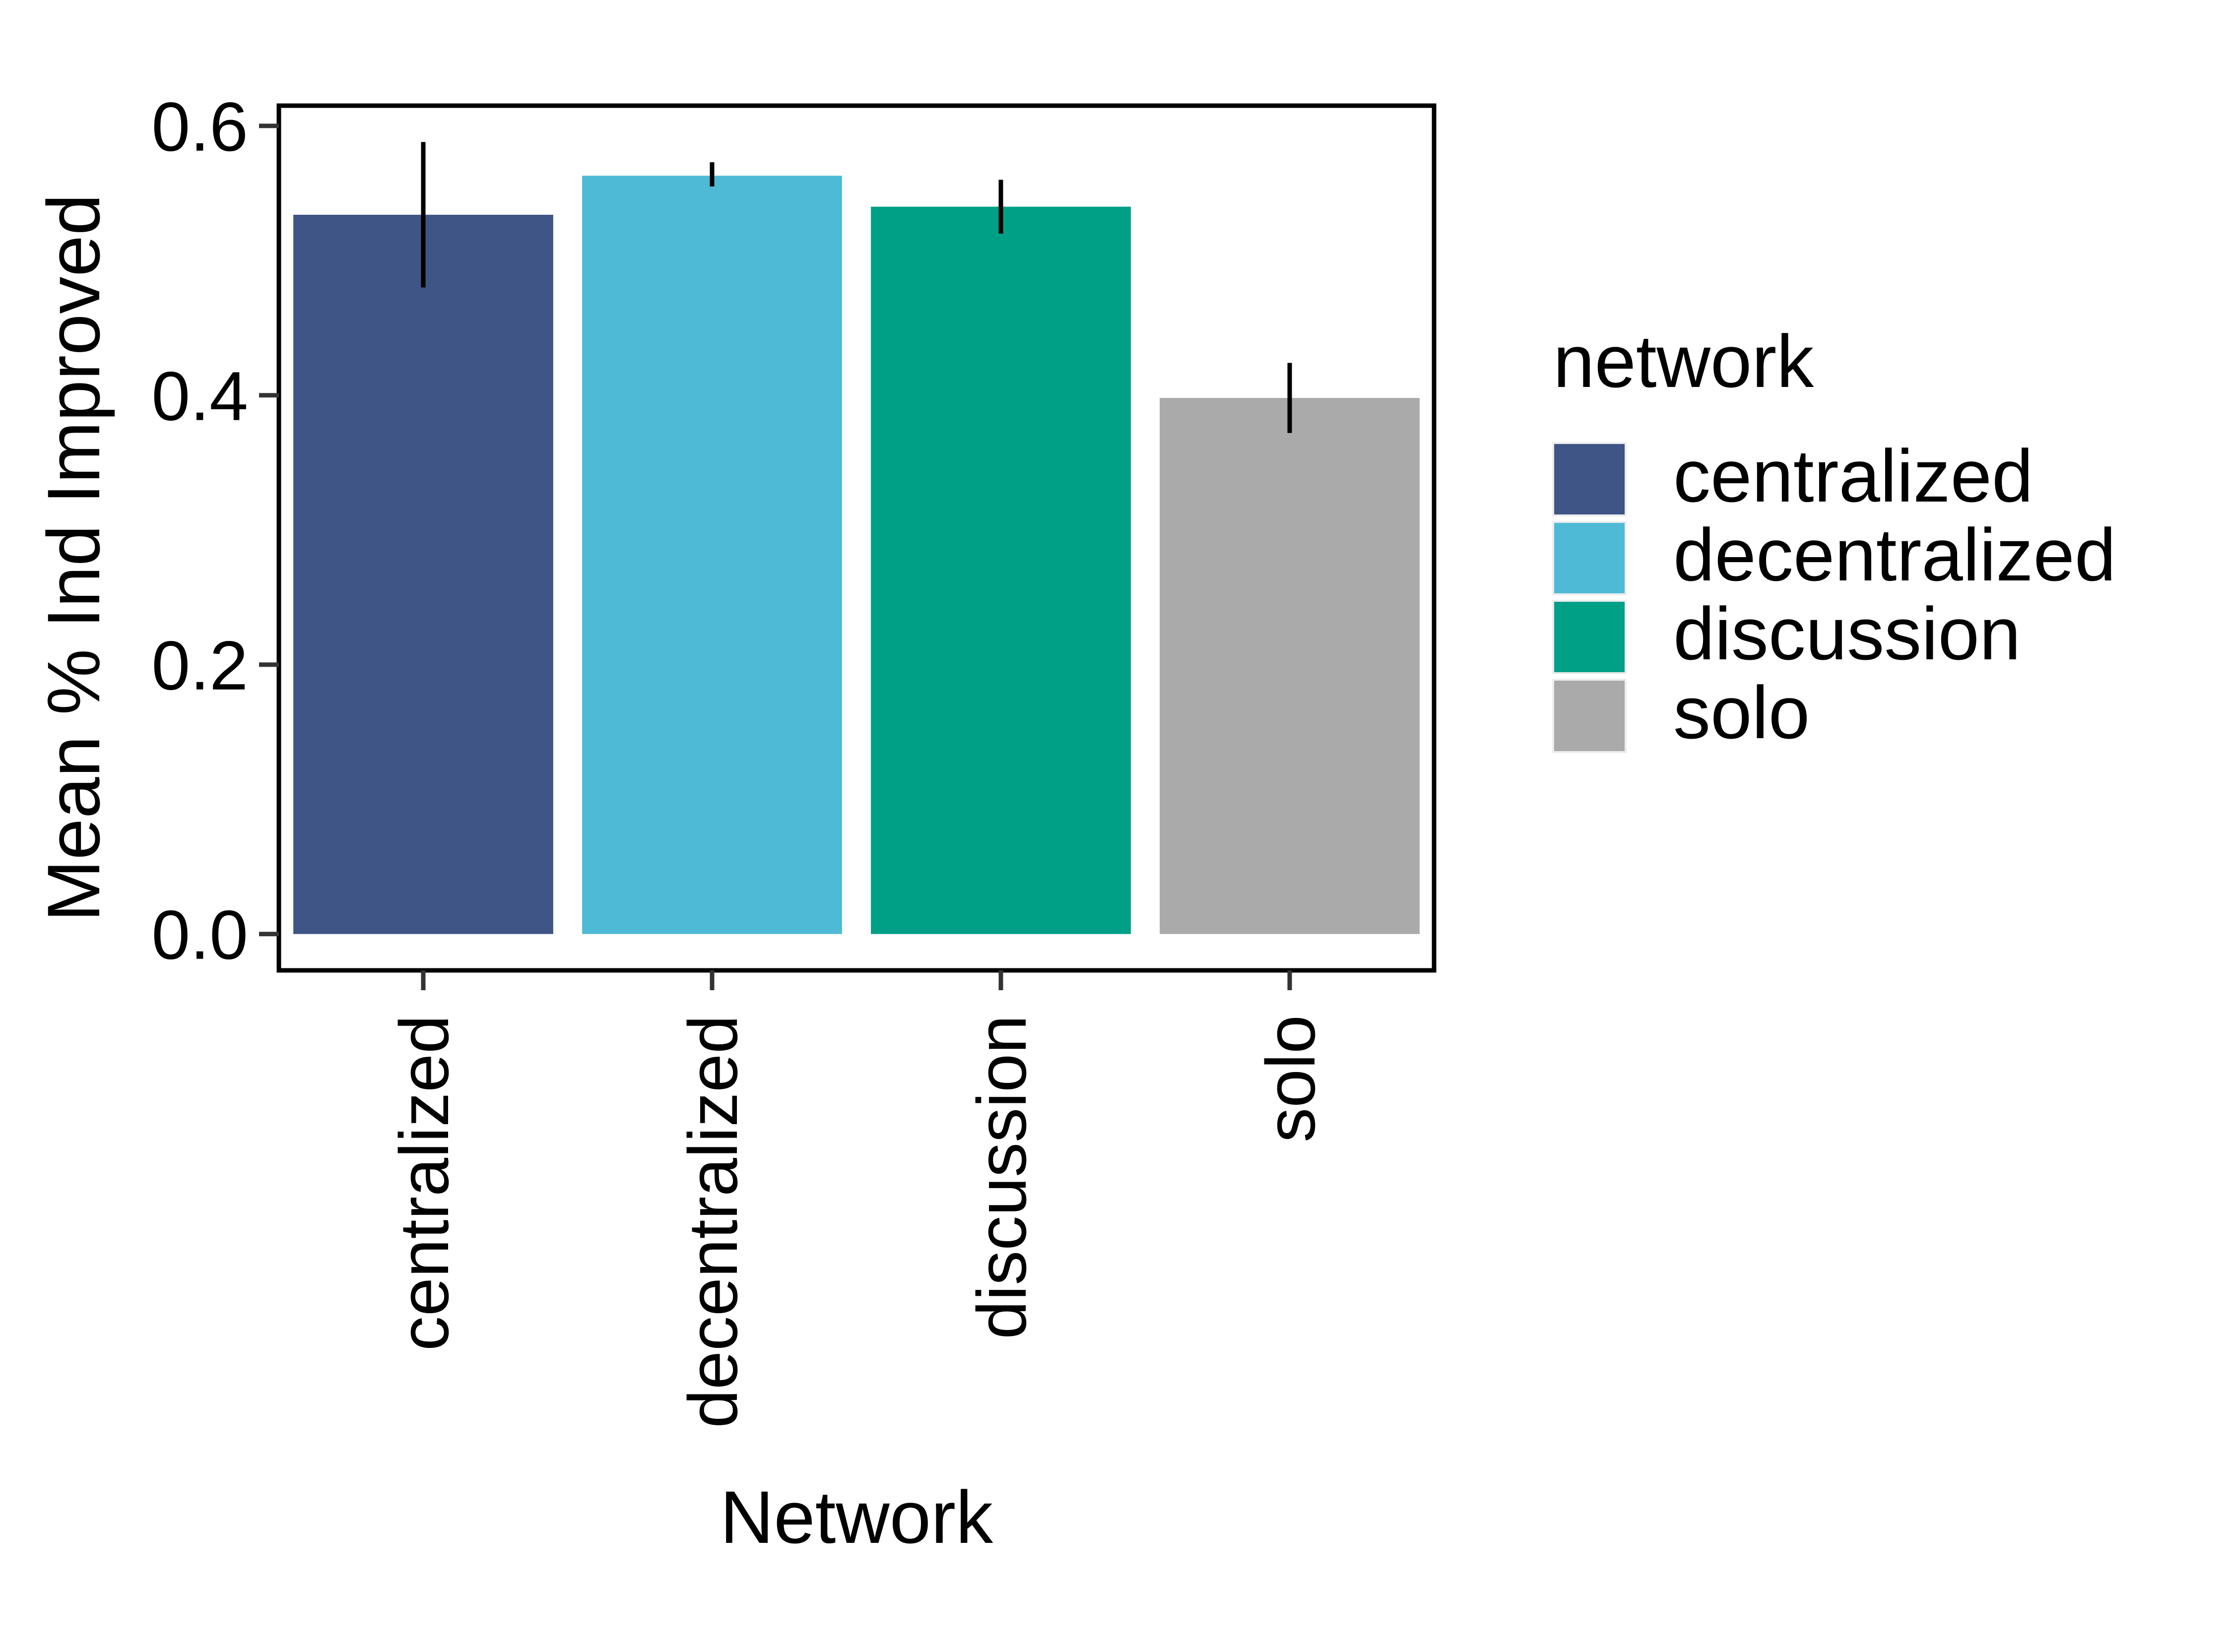 The height and width of the screenshot is (1652, 2233). What do you see at coordinates (1290, 1079) in the screenshot?
I see `x-tick-label: solo` at bounding box center [1290, 1079].